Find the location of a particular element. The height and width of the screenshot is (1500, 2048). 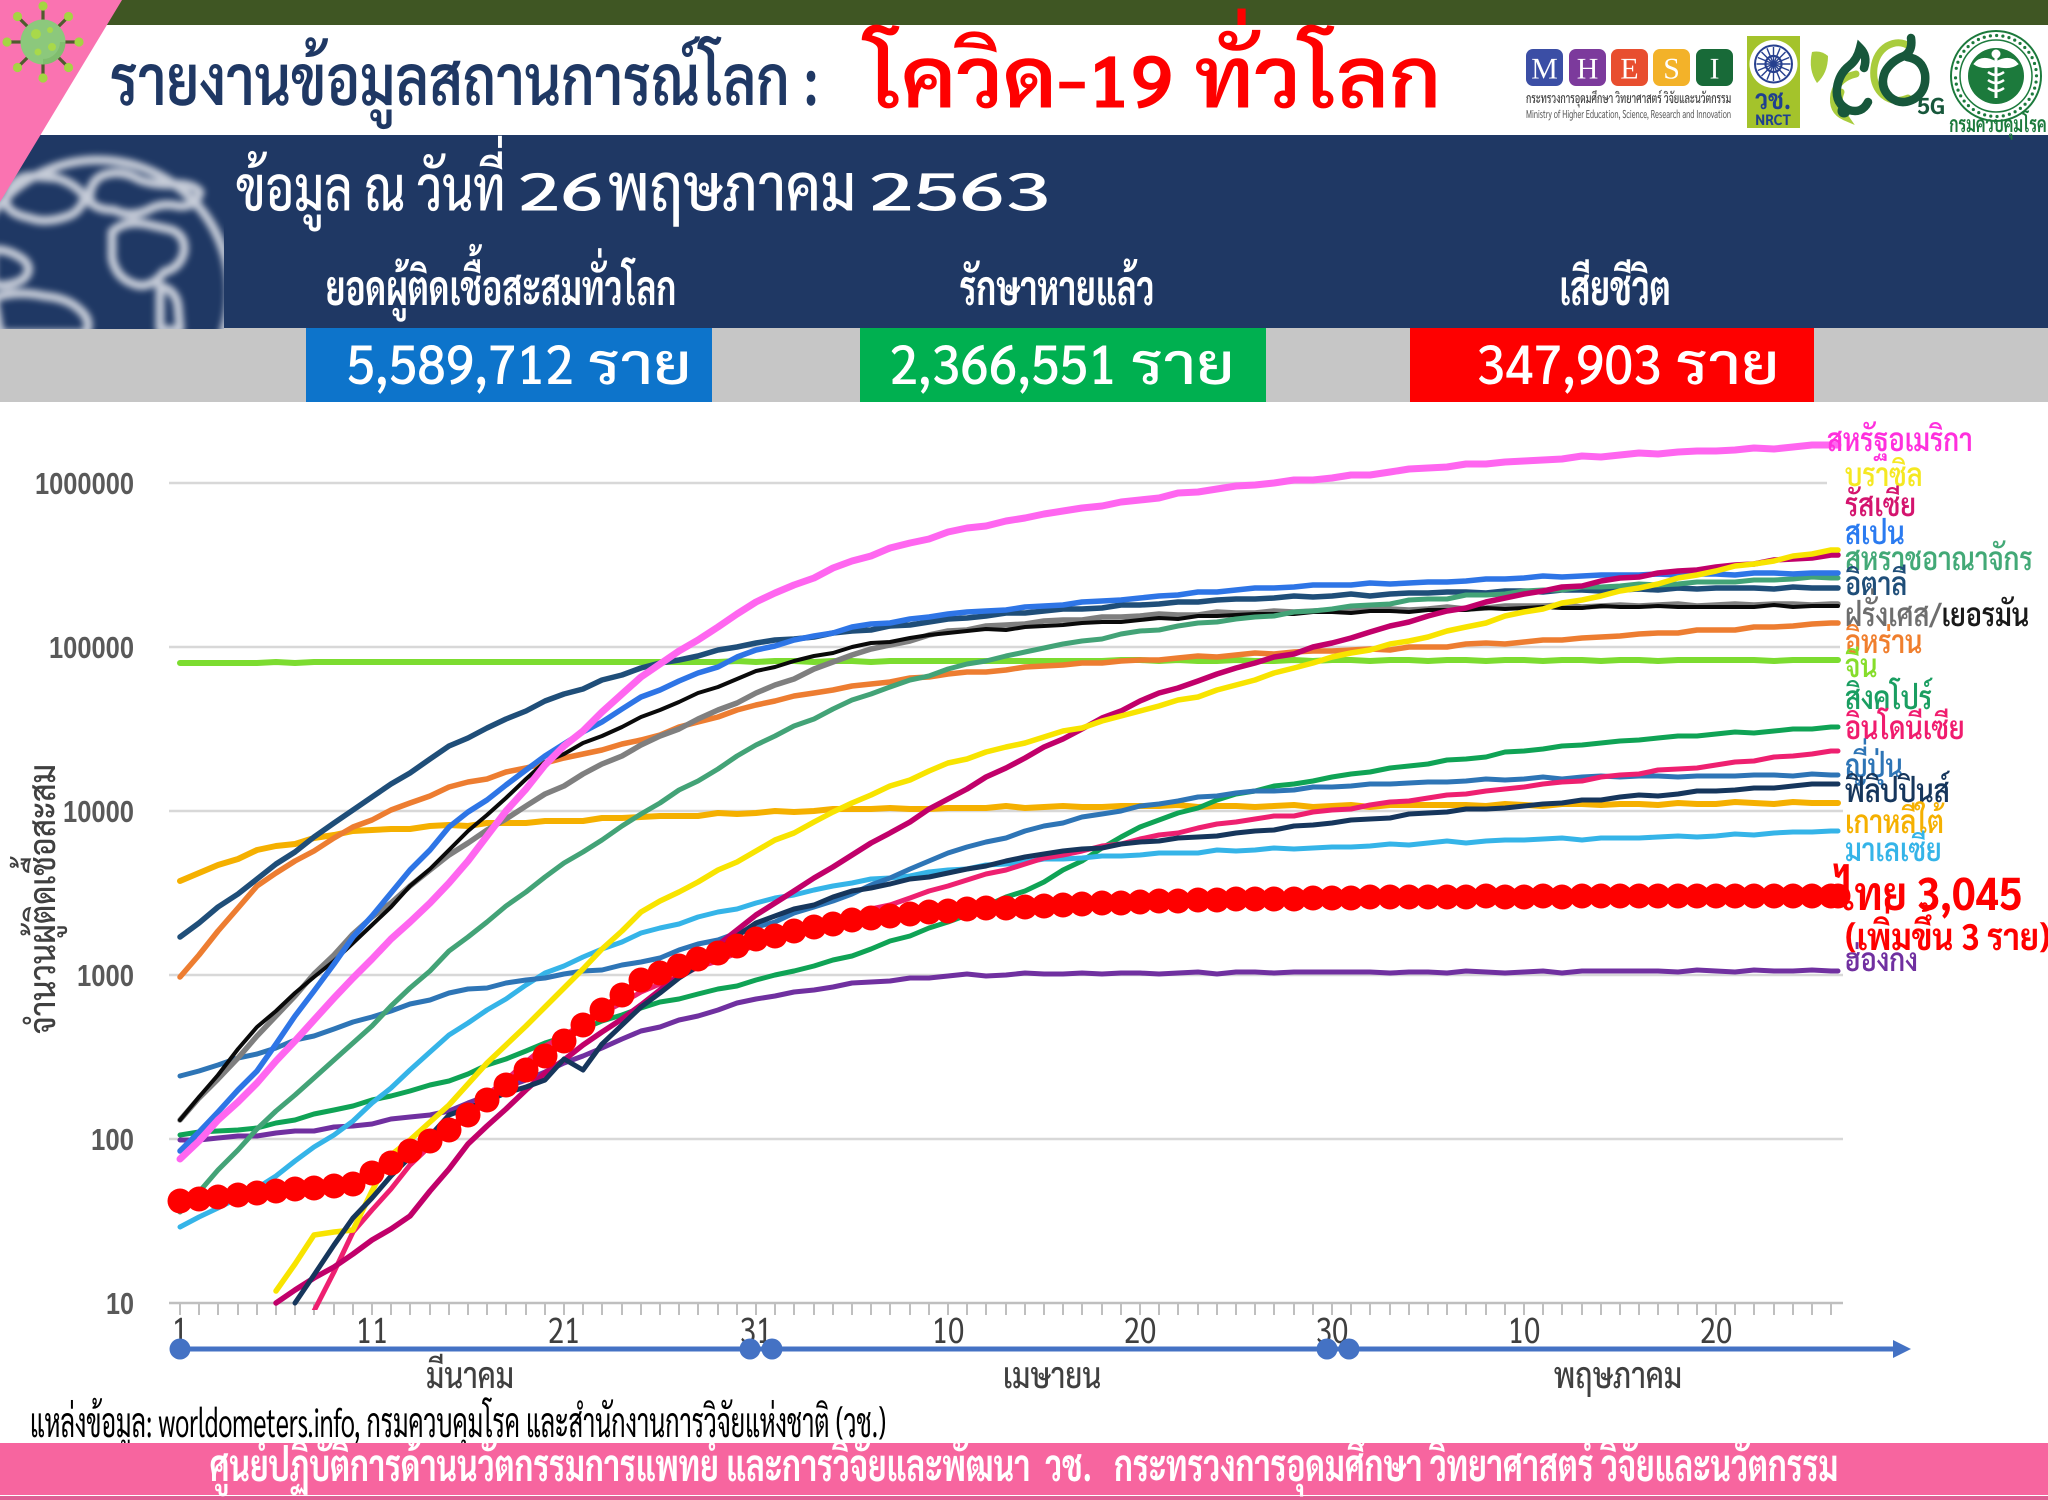

svg-text: 10 is located at coordinates (120, 1303).